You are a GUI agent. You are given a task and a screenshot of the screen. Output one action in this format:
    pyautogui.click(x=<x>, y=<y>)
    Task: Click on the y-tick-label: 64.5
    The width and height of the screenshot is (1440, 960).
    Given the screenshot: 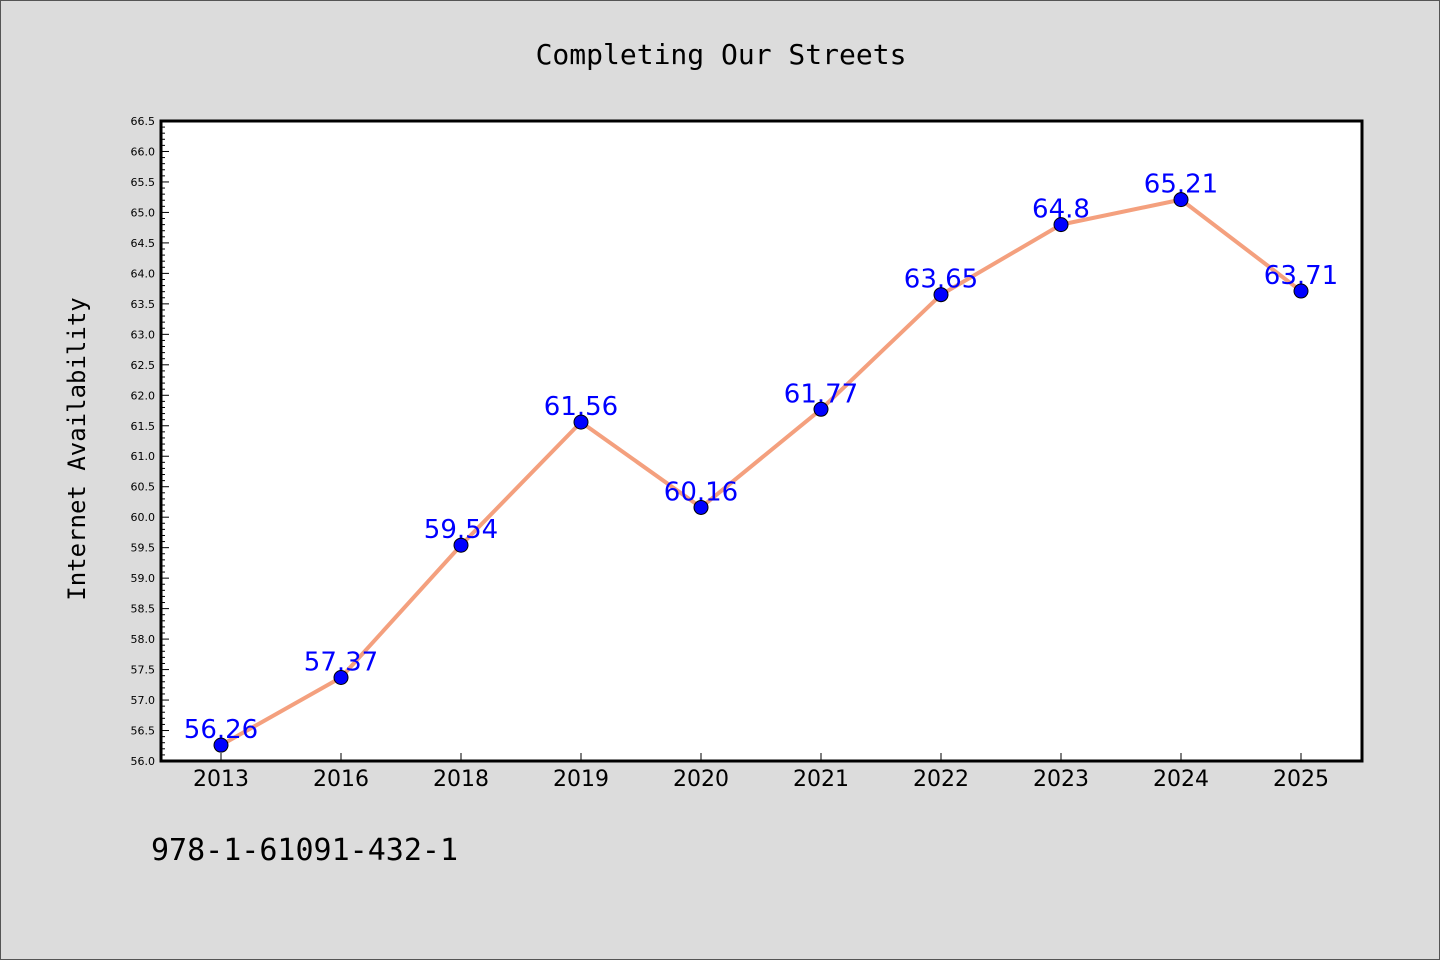 What is the action you would take?
    pyautogui.click(x=143, y=243)
    